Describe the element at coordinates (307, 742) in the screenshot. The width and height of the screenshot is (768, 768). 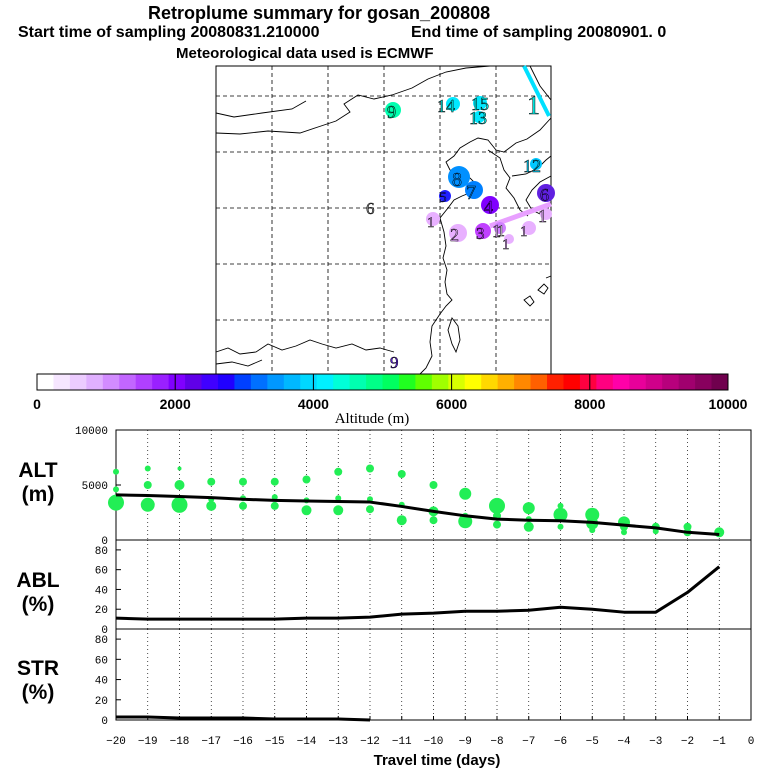
I see `x-tick-label: −14` at that location.